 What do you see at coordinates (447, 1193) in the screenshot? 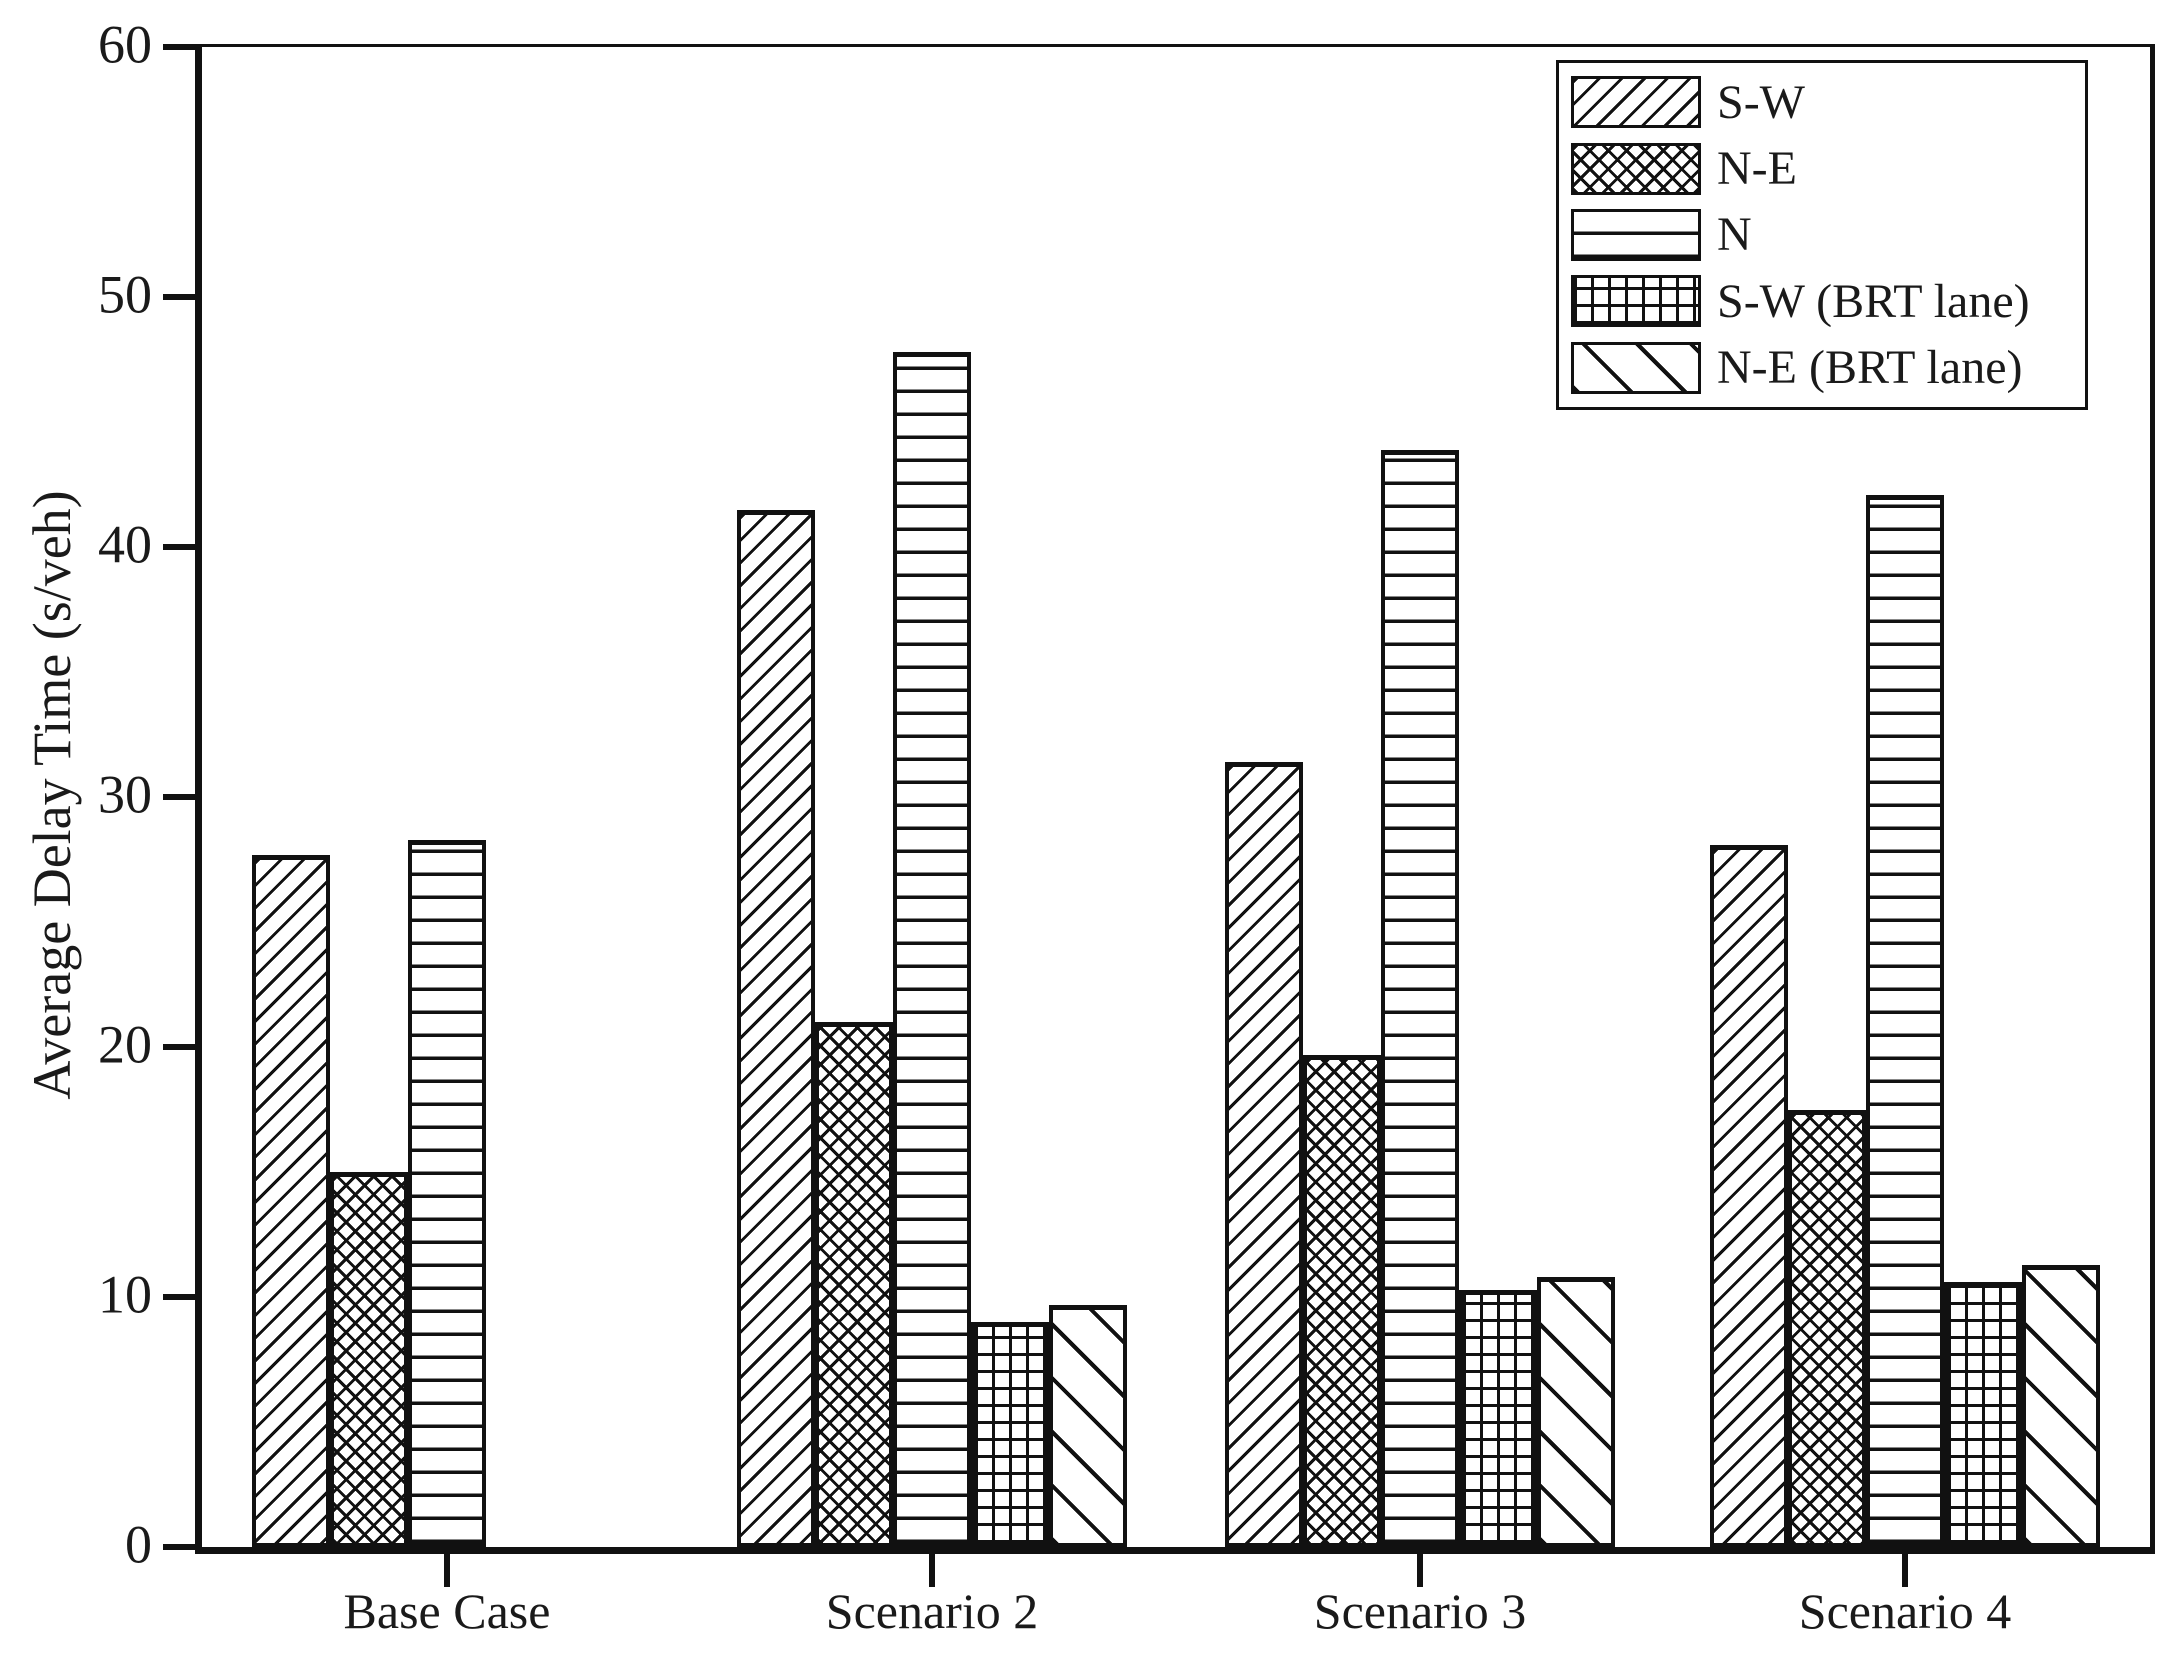
I see `bar-n-base-case` at bounding box center [447, 1193].